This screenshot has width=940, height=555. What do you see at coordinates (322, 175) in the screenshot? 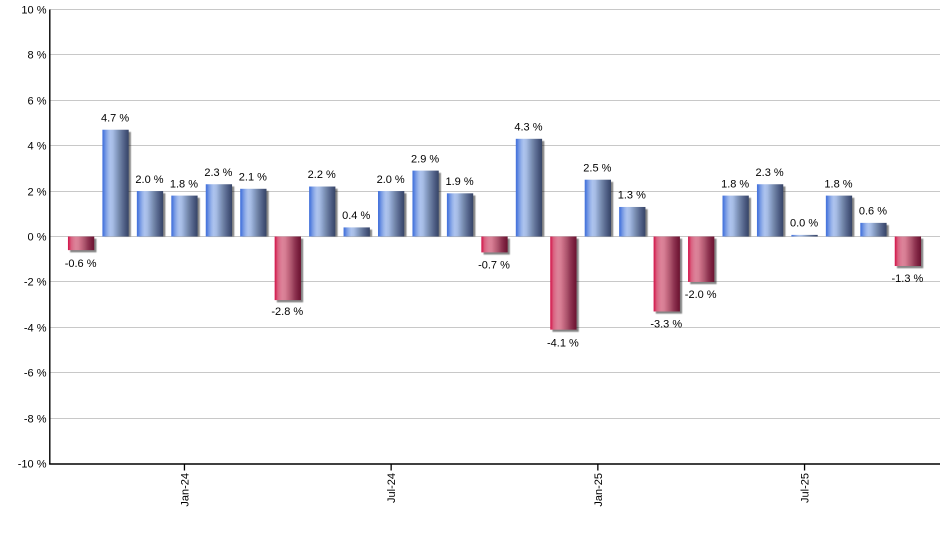
I see `svg-text: 2.2 %` at bounding box center [322, 175].